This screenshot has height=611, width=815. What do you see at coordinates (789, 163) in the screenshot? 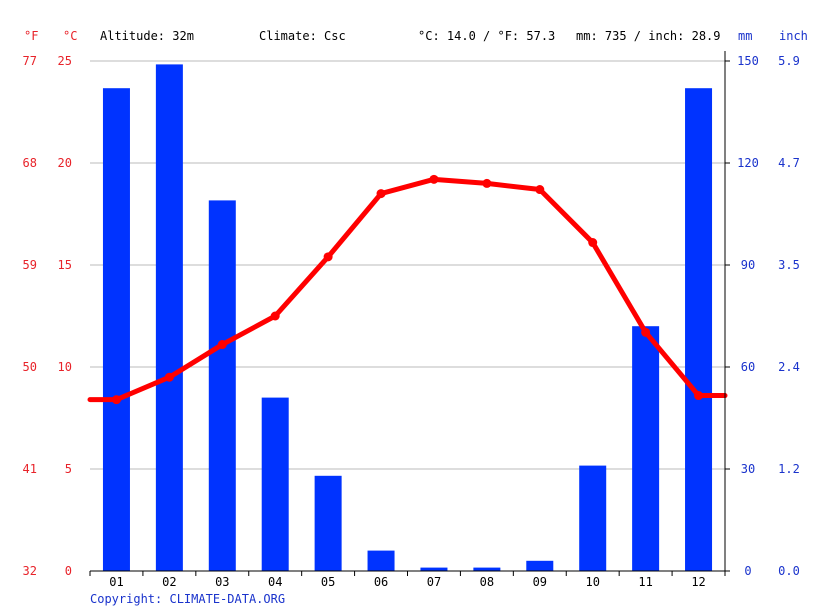
I see `y-right-inch-tick-label: 4.7` at bounding box center [789, 163].